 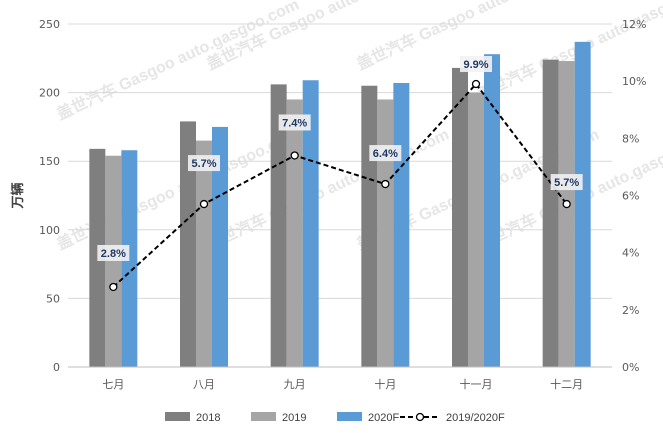 What do you see at coordinates (56, 367) in the screenshot?
I see `y-tick-label: 0` at bounding box center [56, 367].